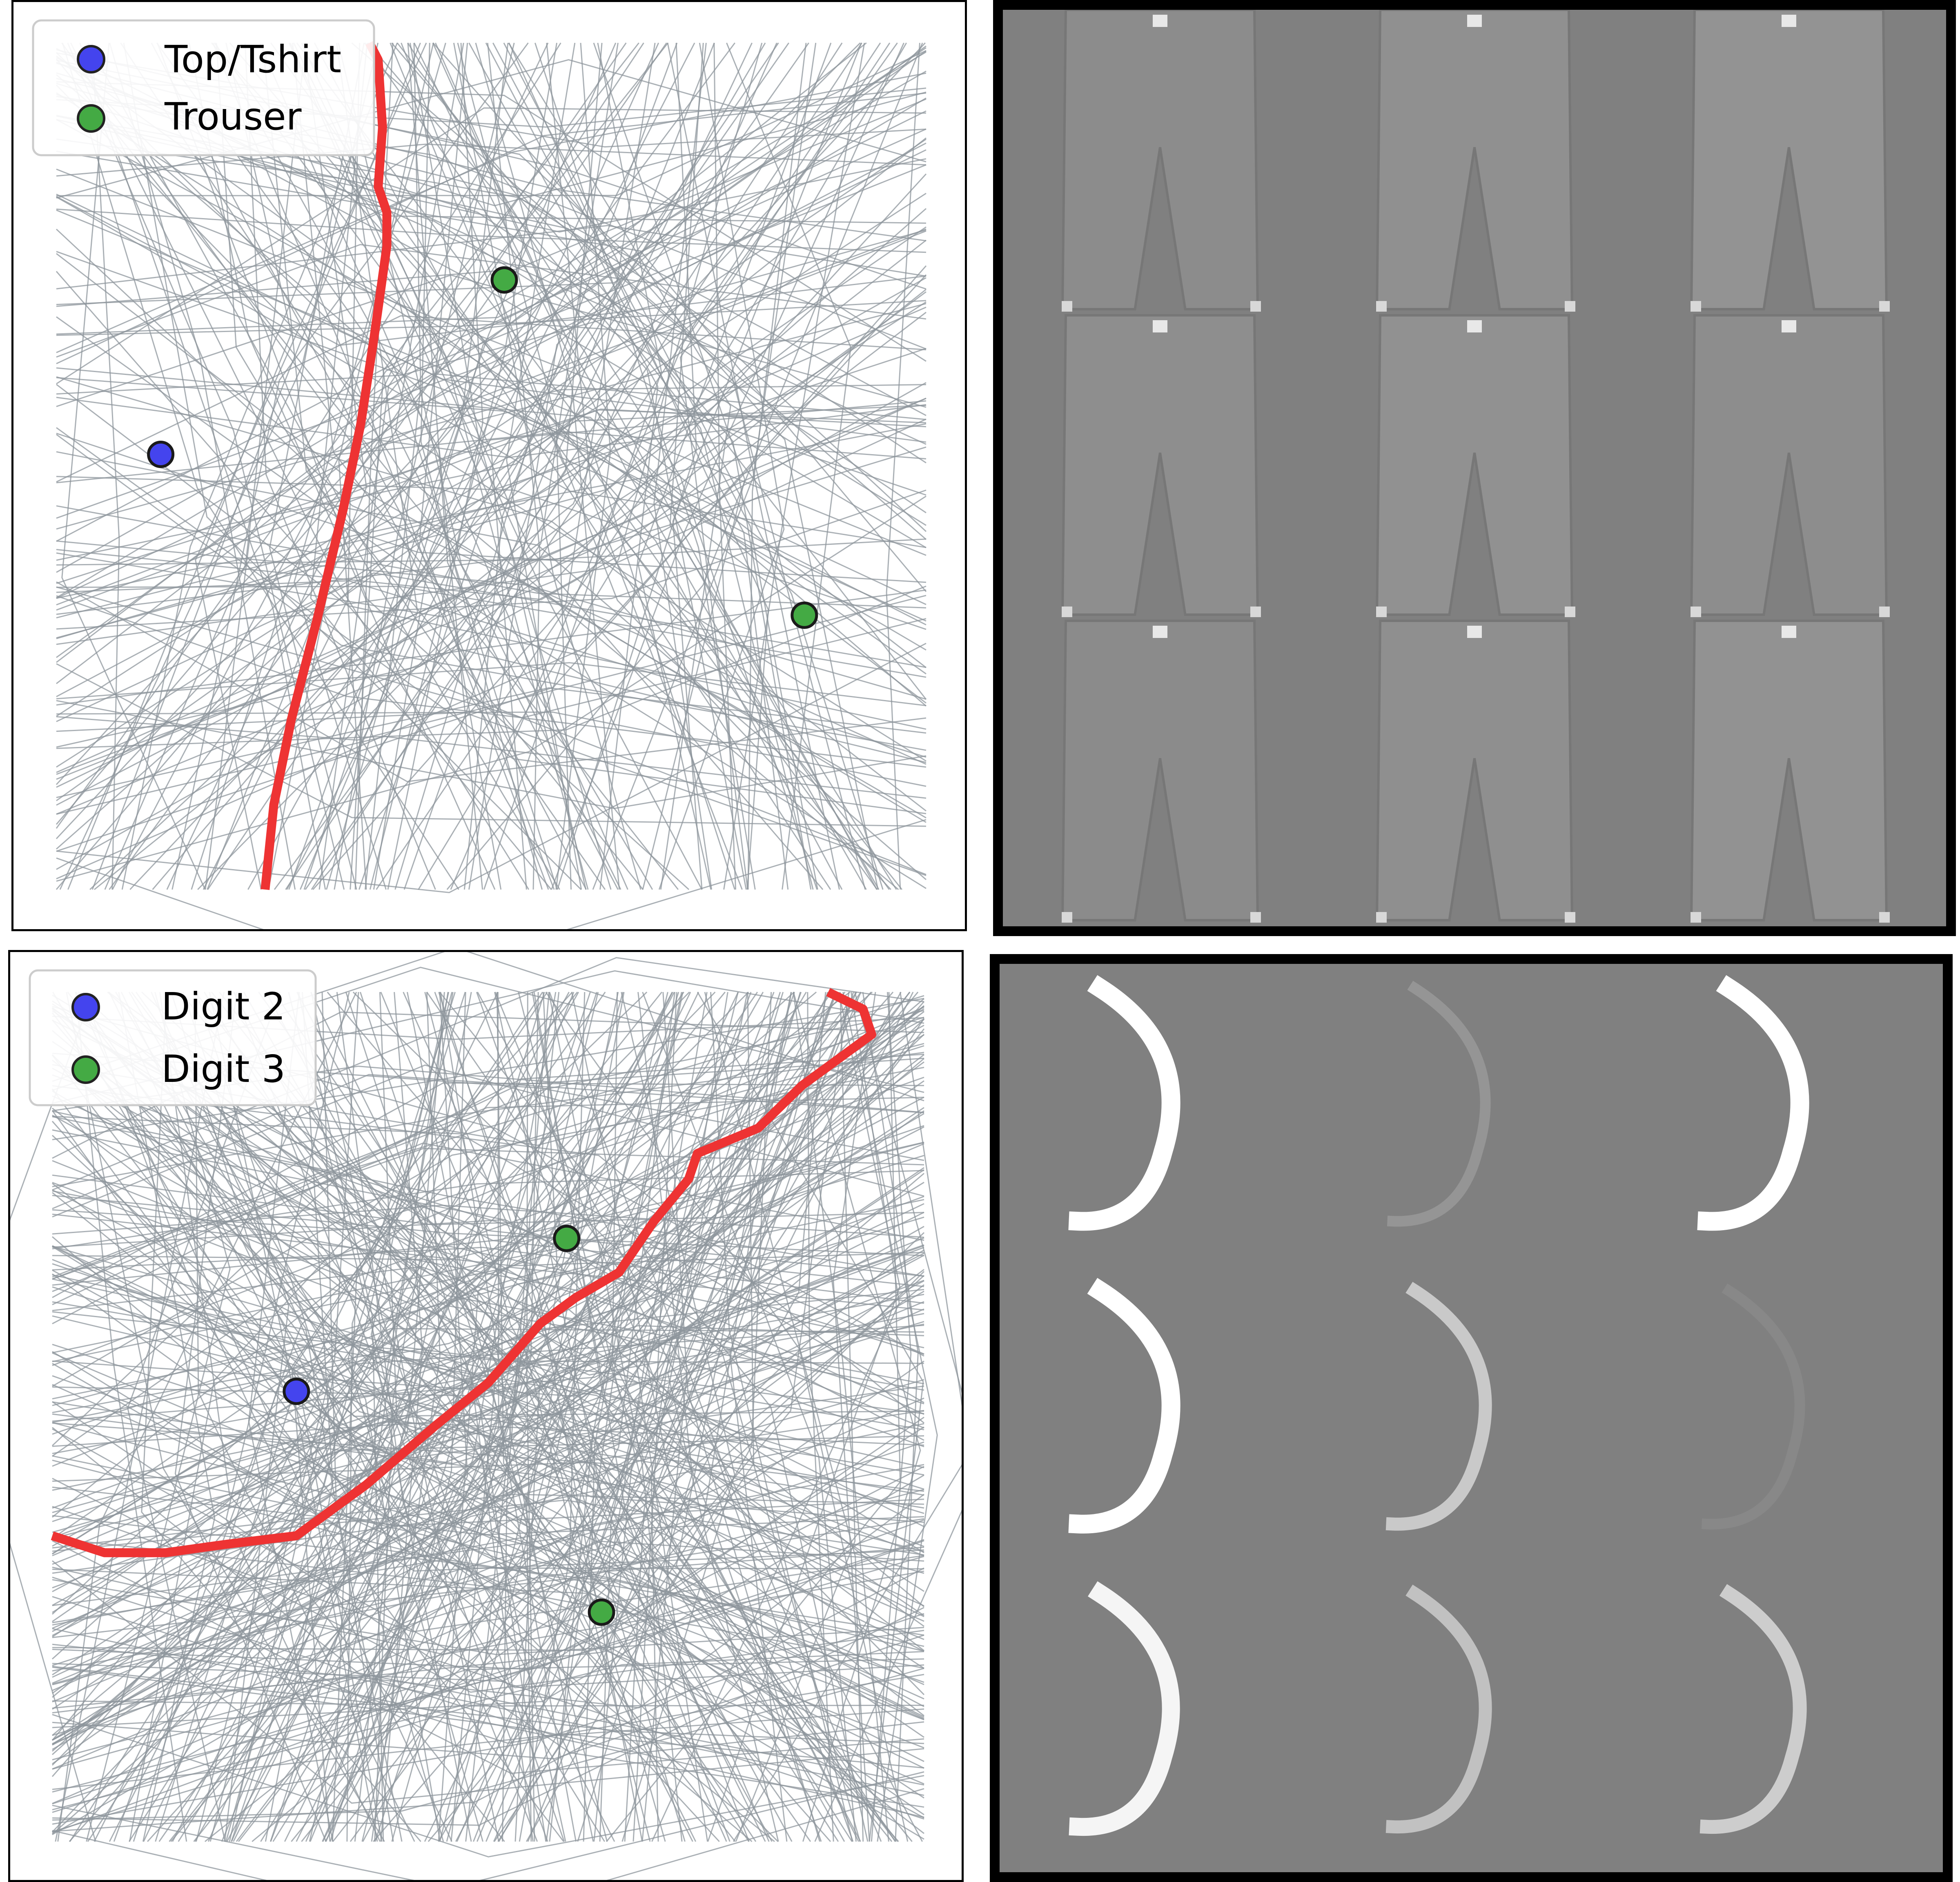  Describe the element at coordinates (203, 88) in the screenshot. I see `legend: Top/Tshirt Trouser` at that location.